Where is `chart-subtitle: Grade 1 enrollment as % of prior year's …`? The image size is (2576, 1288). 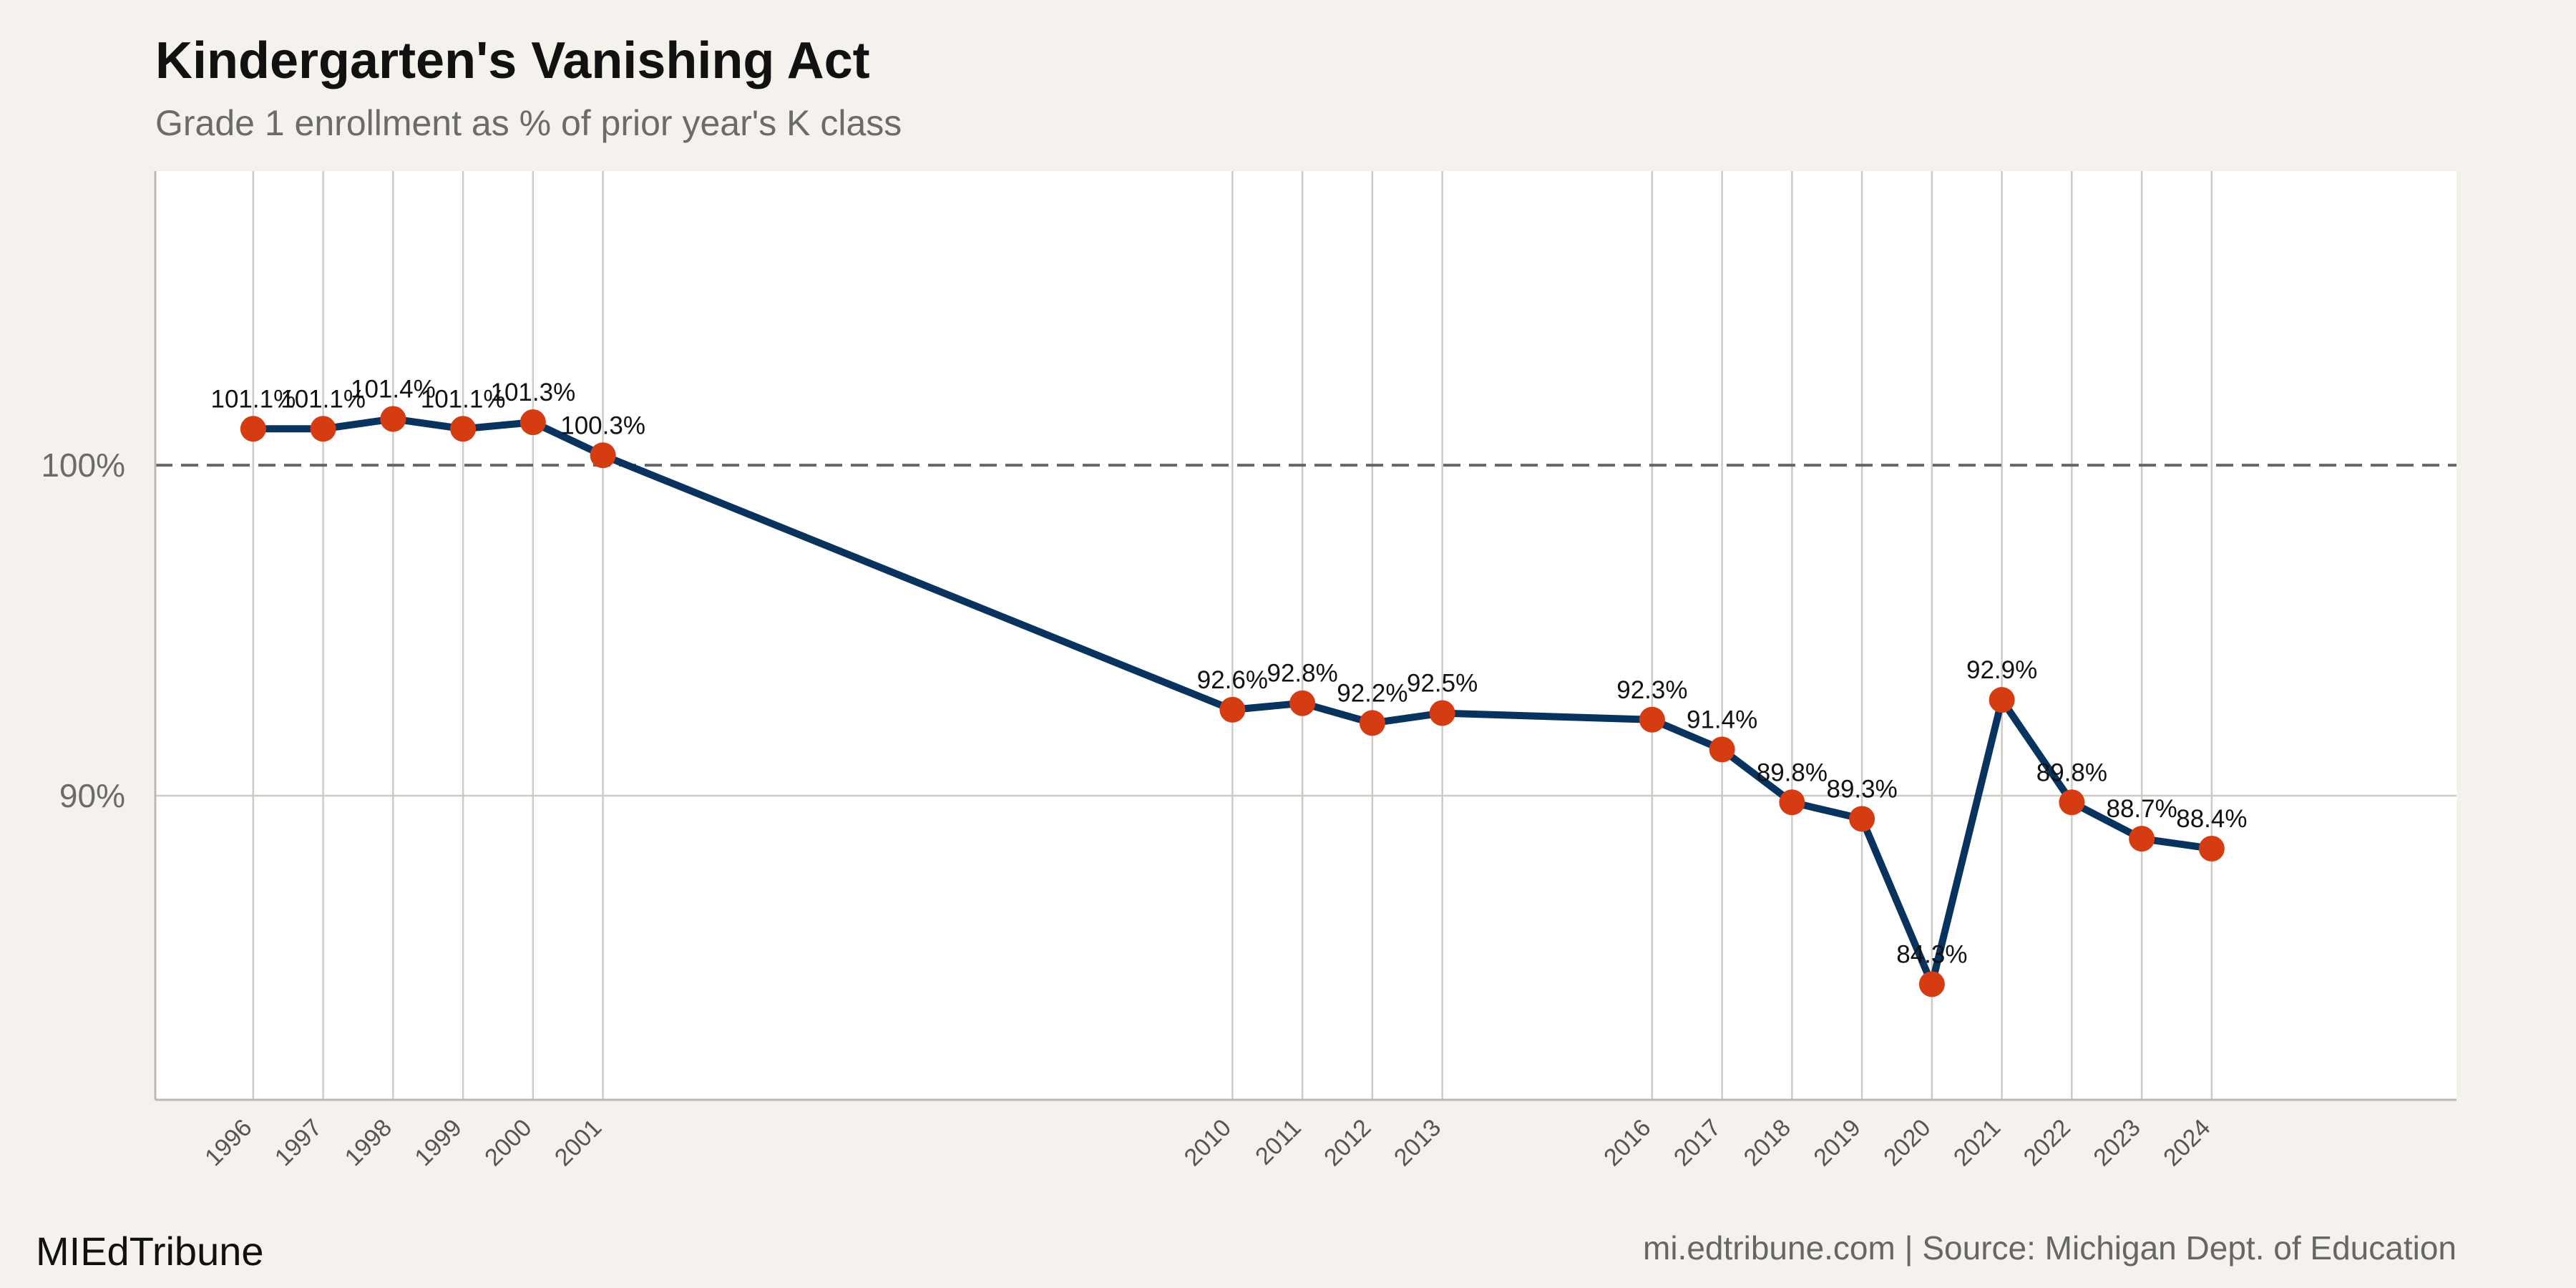 chart-subtitle: Grade 1 enrollment as % of prior year's … is located at coordinates (528, 123).